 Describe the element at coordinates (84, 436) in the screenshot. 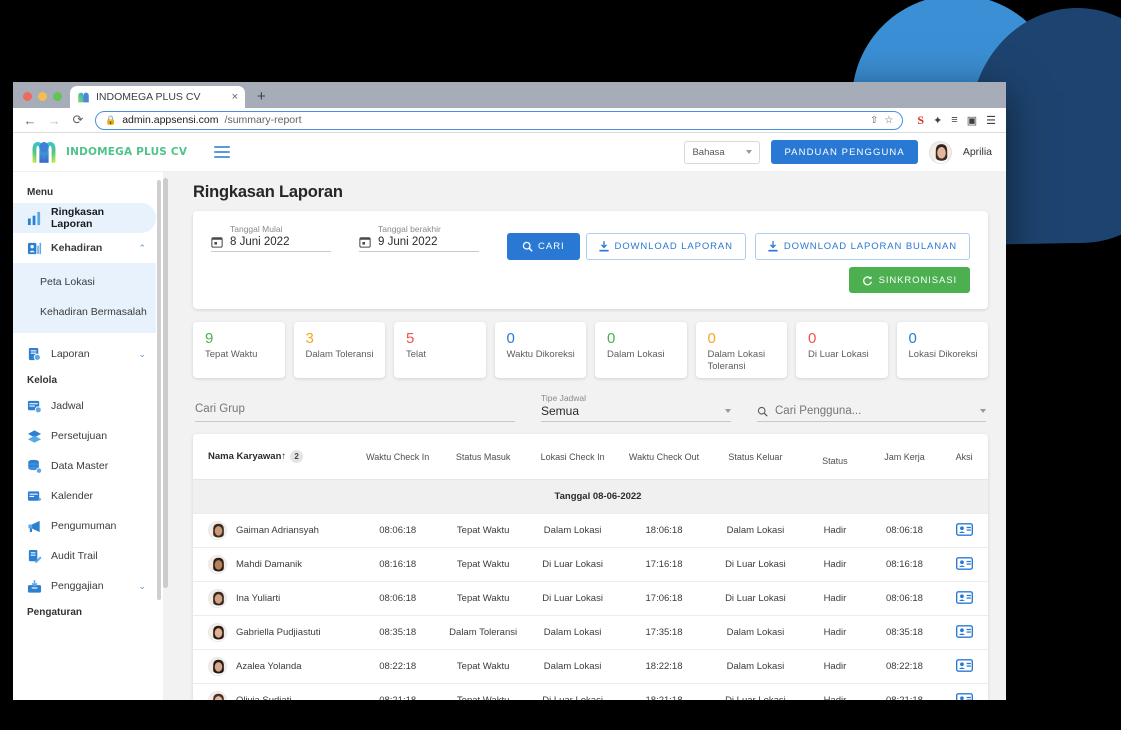

I see `sidebar-item-persetujuan: Persetujuan` at that location.